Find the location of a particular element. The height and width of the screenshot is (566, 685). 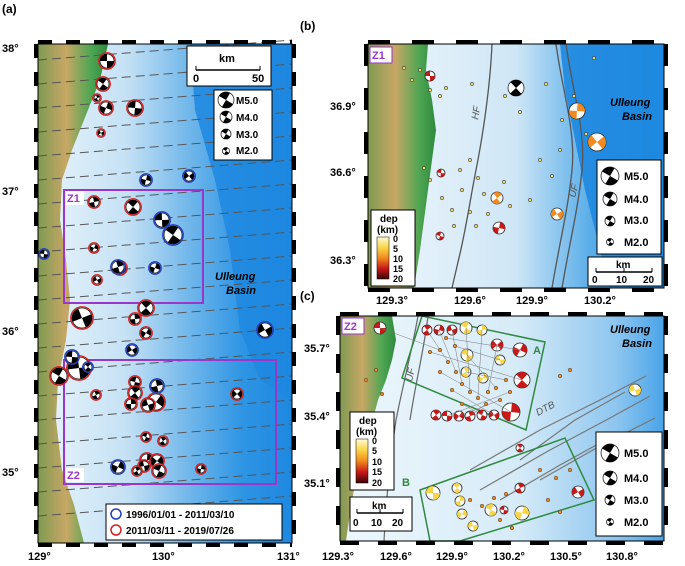

legend-late-label: 2011/03/11 - 2019/07/26 is located at coordinates (180, 531).